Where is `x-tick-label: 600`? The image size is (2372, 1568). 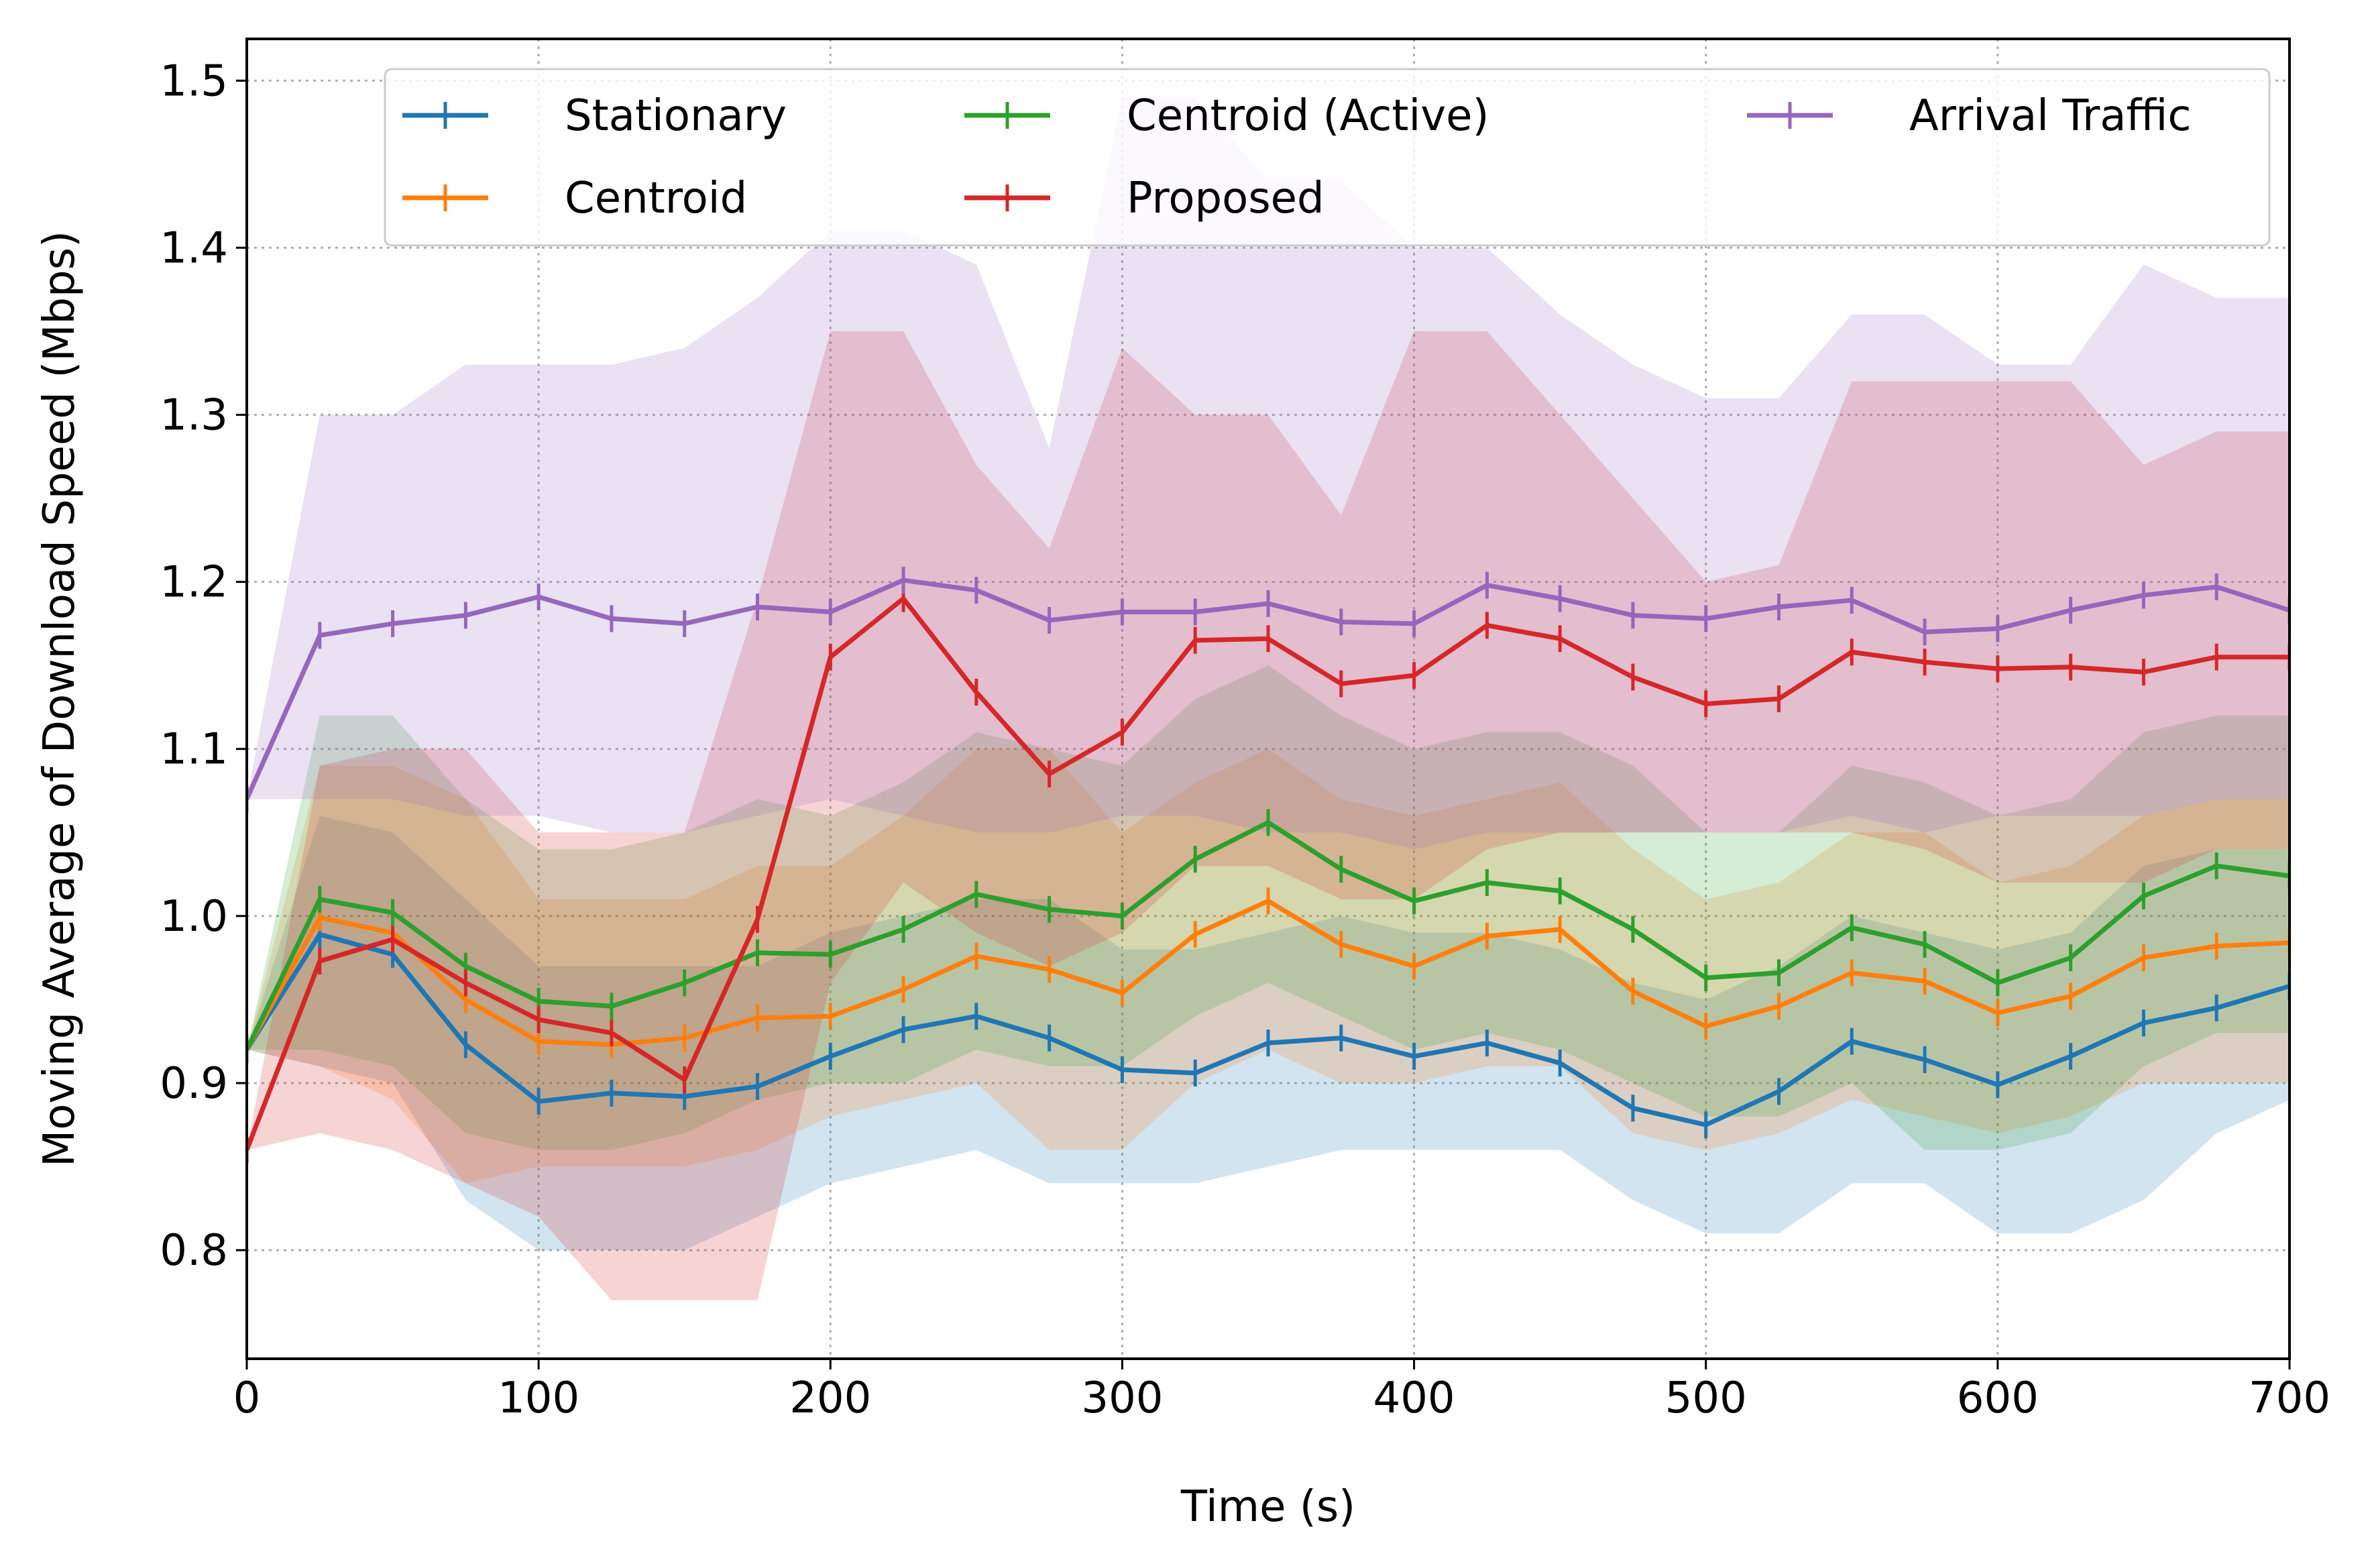 x-tick-label: 600 is located at coordinates (1998, 1398).